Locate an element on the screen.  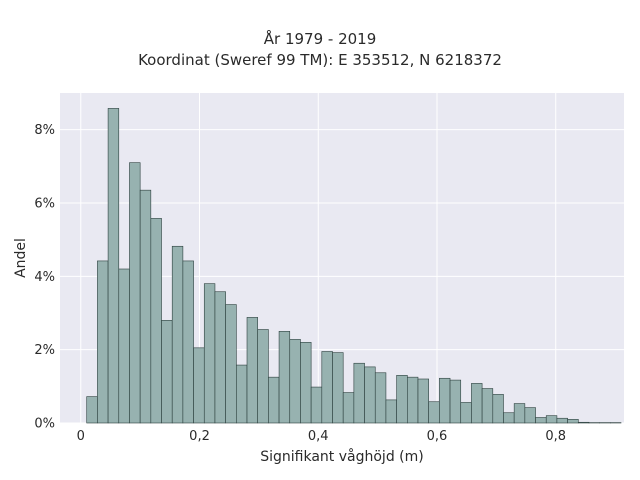
x-tick-label: 0 is located at coordinates (81, 436).